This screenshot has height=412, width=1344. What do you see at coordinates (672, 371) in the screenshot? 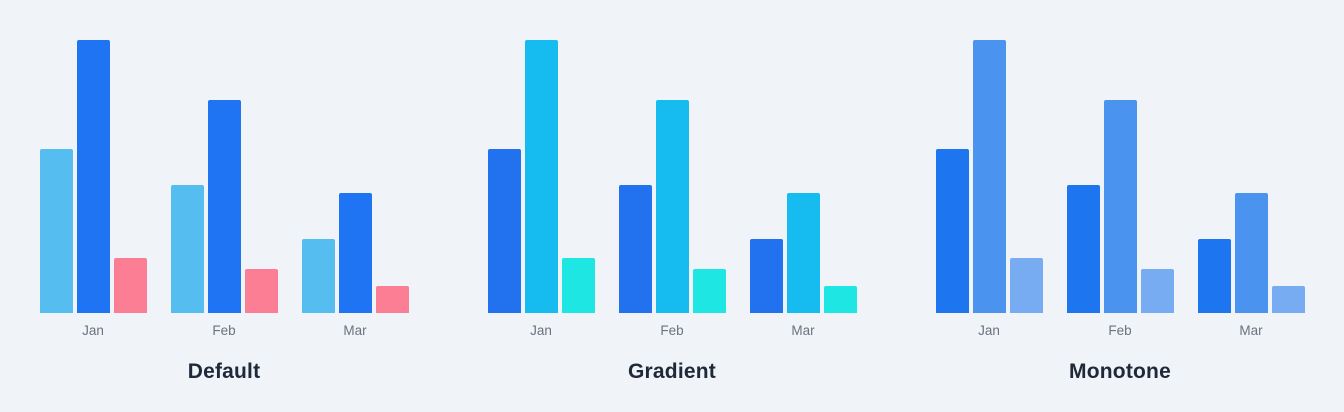
I see `chart-title: Gradient` at bounding box center [672, 371].